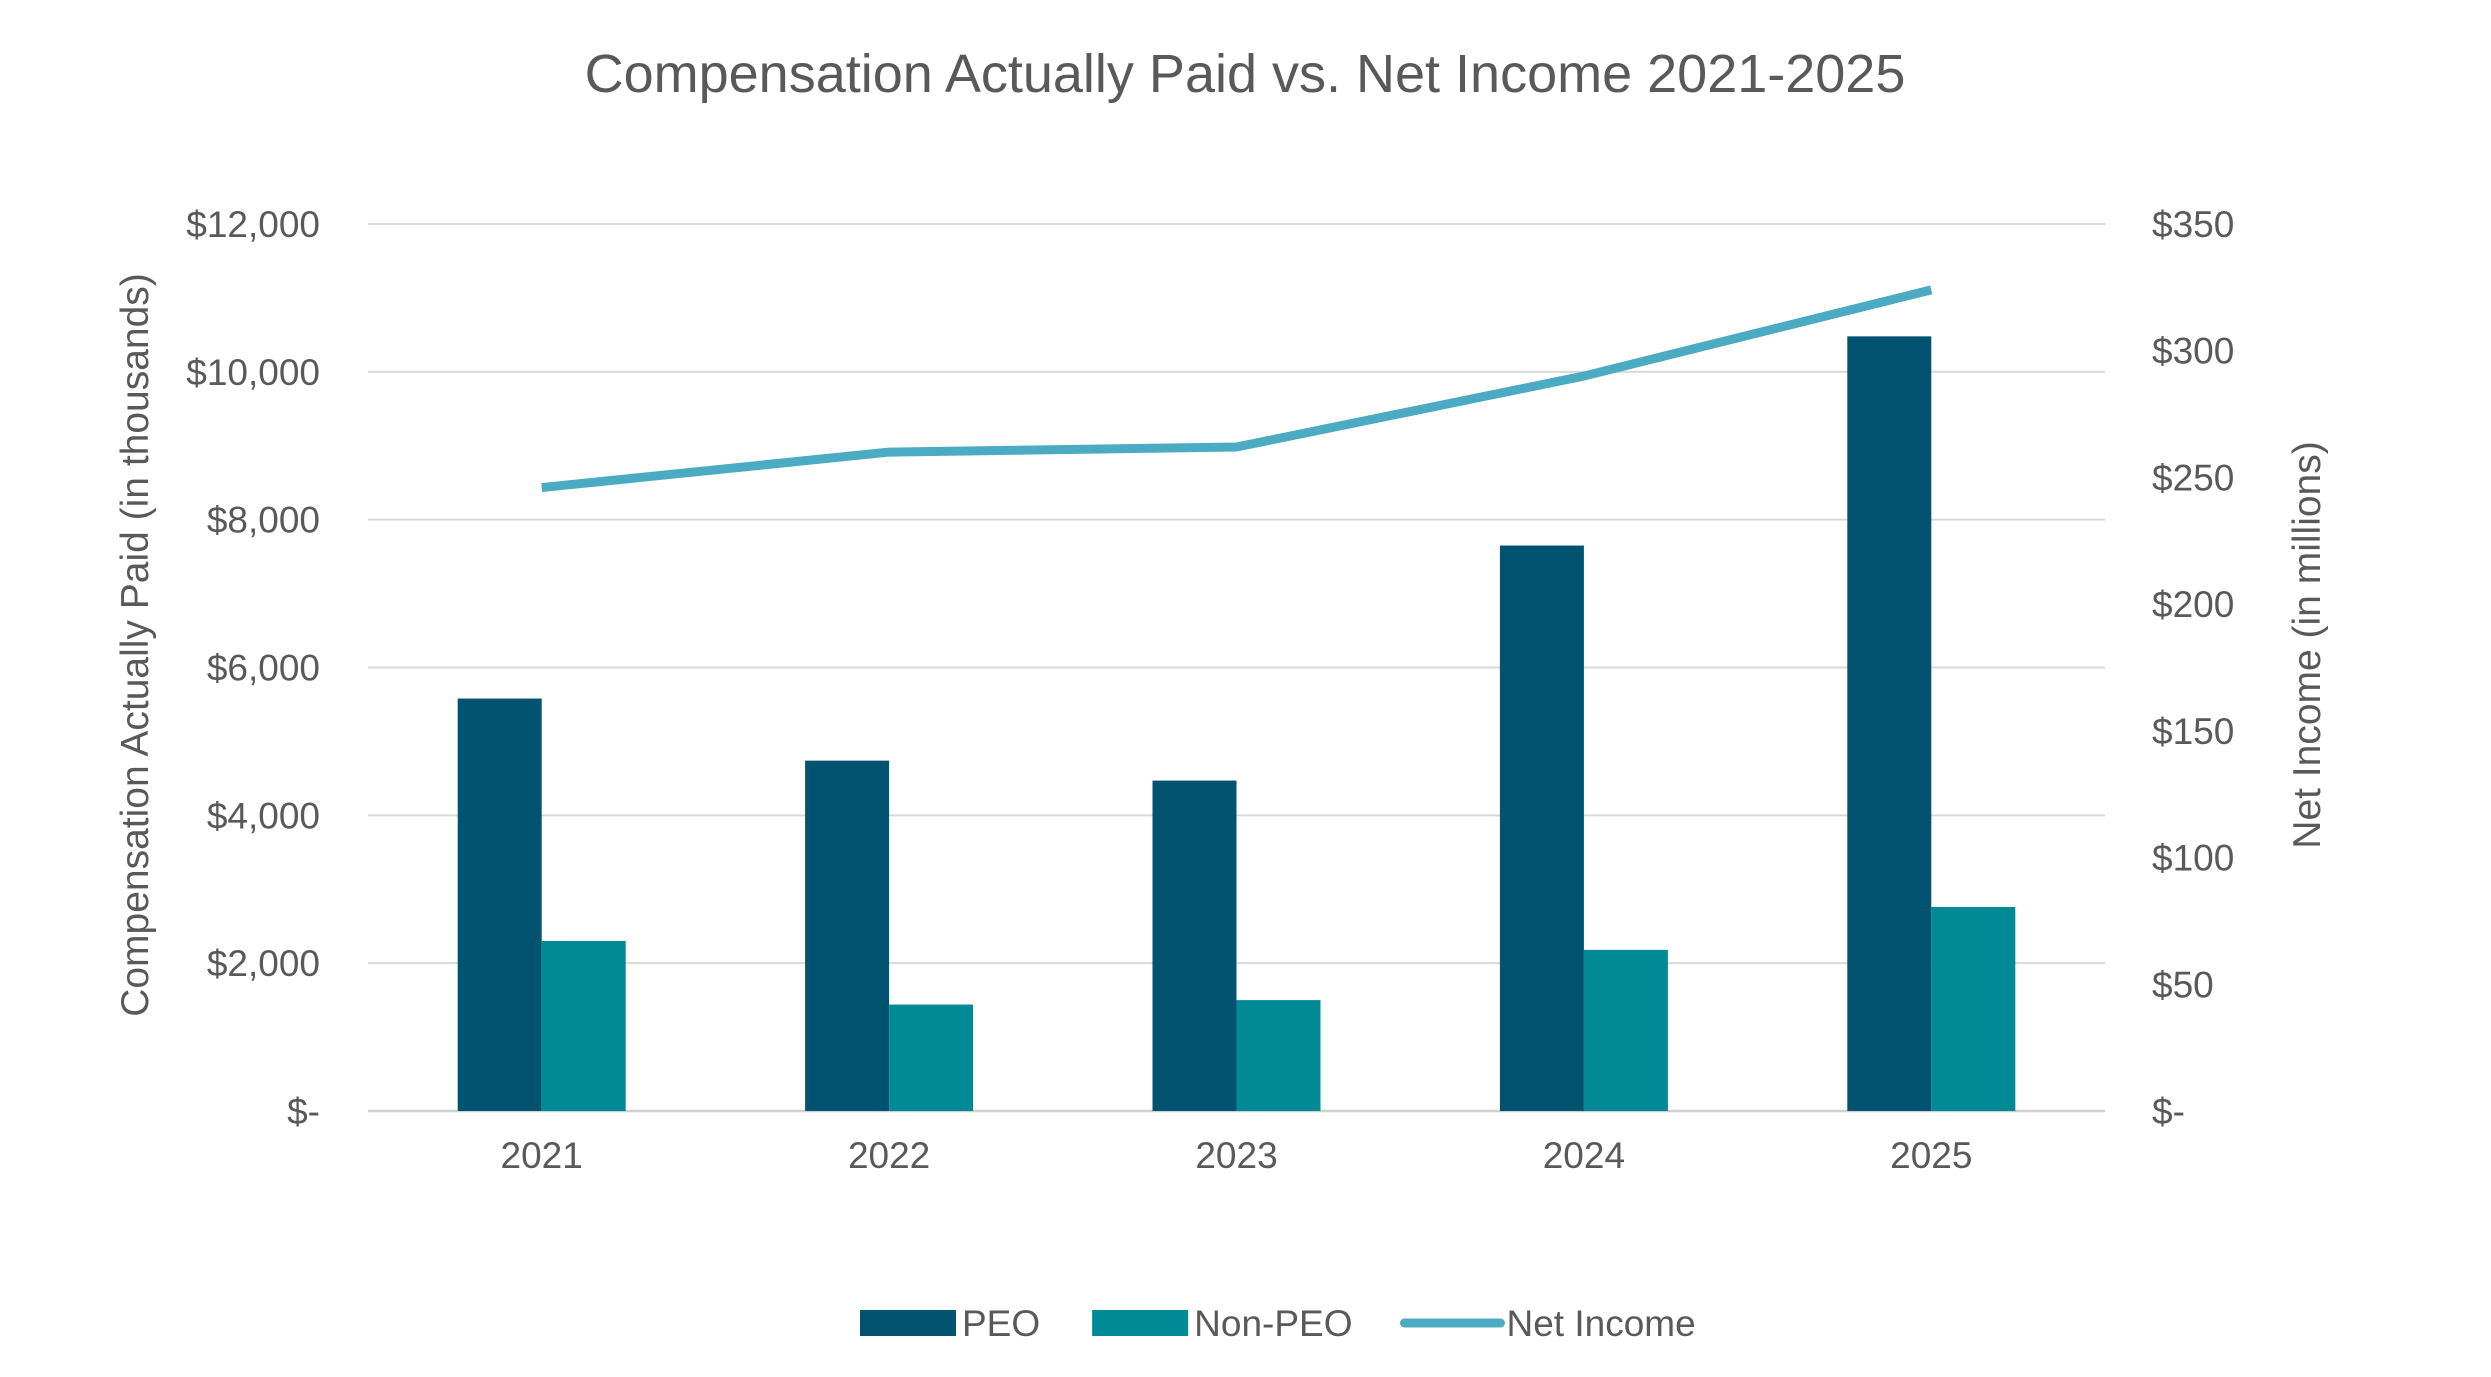 The height and width of the screenshot is (1377, 2491). Describe the element at coordinates (931, 1058) in the screenshot. I see `non-peo-bar-2022` at that location.